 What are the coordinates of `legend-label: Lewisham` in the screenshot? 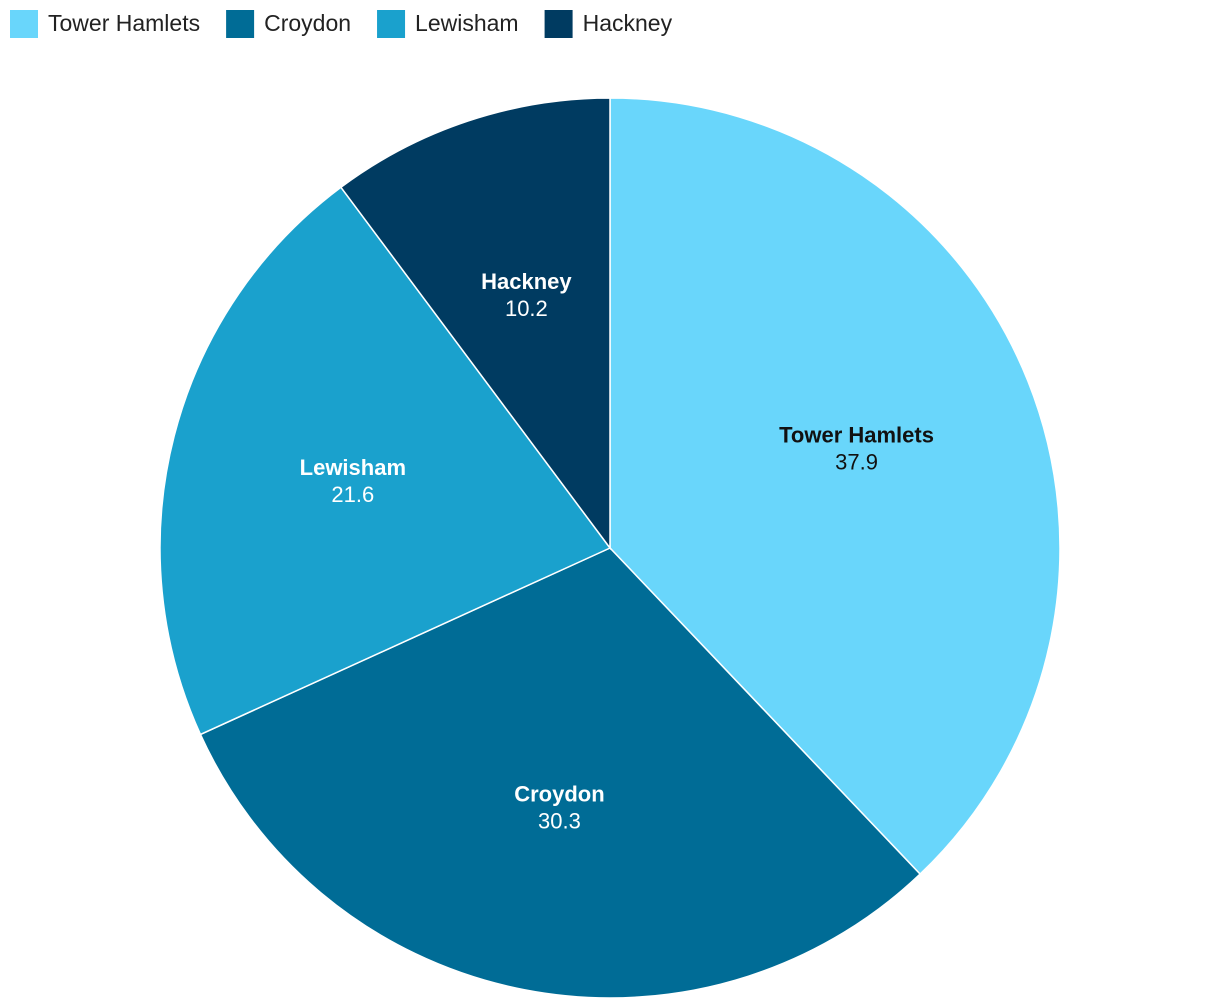 It's located at (467, 23).